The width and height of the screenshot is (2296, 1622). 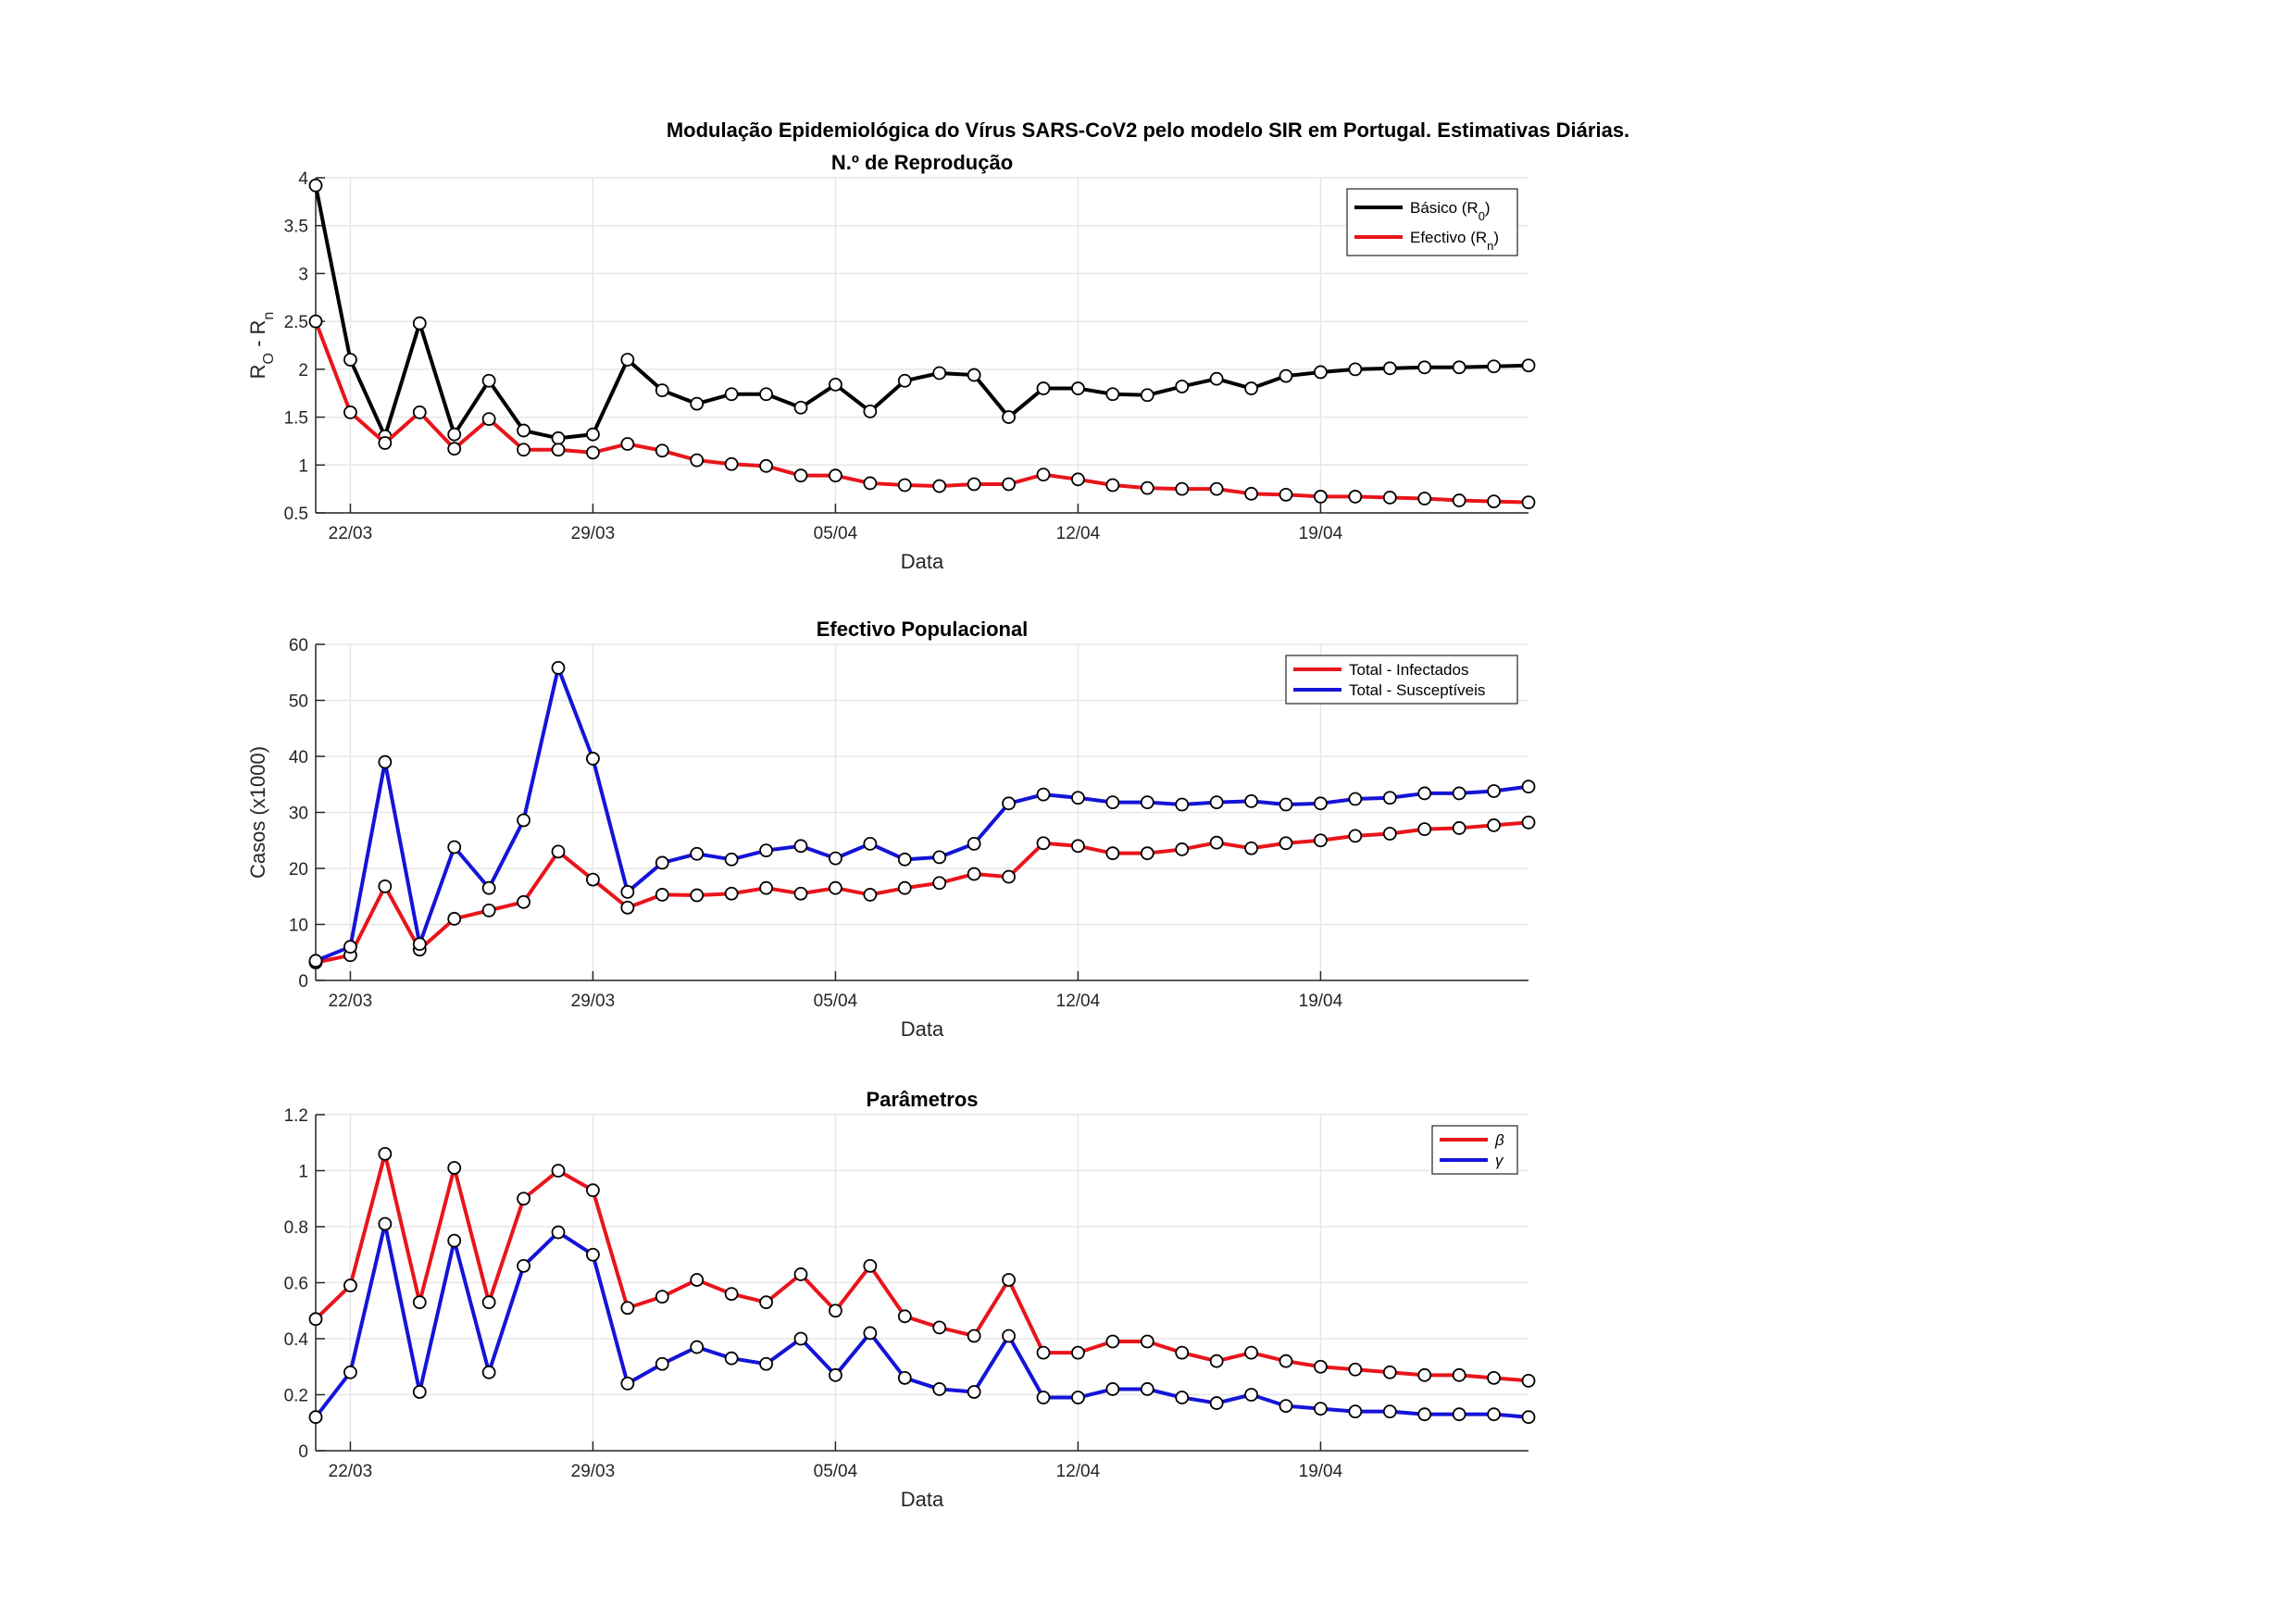 What do you see at coordinates (303, 371) in the screenshot?
I see `reproduction-y-tick-label-3: 2` at bounding box center [303, 371].